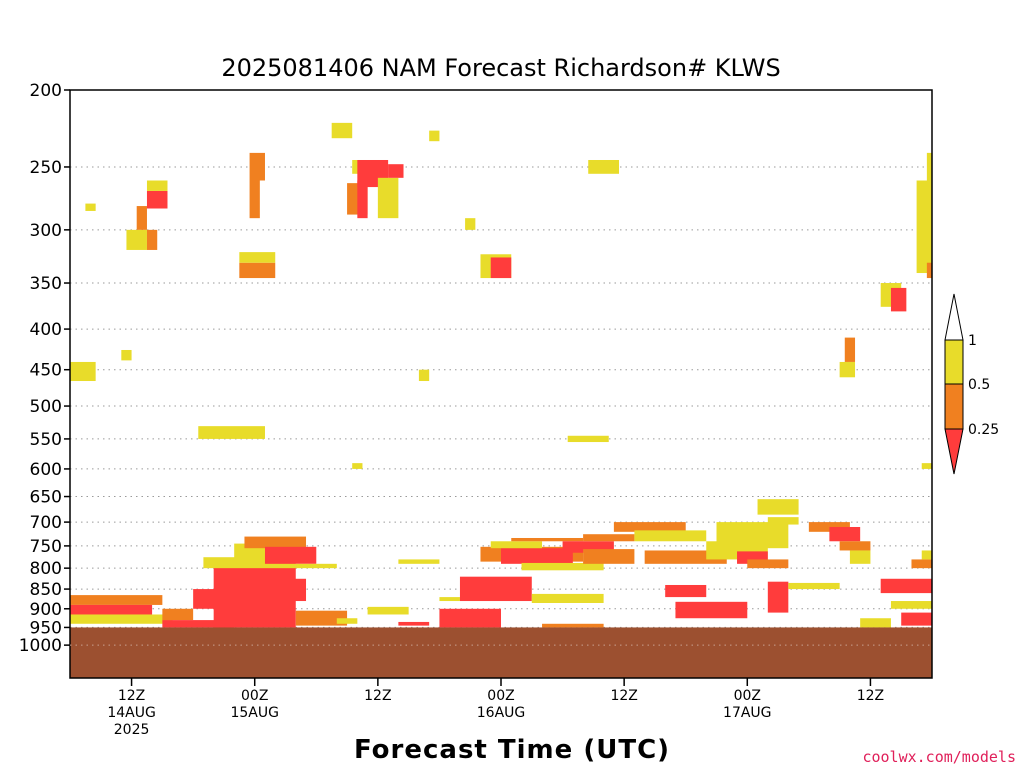 The image size is (1024, 768). I want to click on y-tick-label: 1000, so click(40, 646).